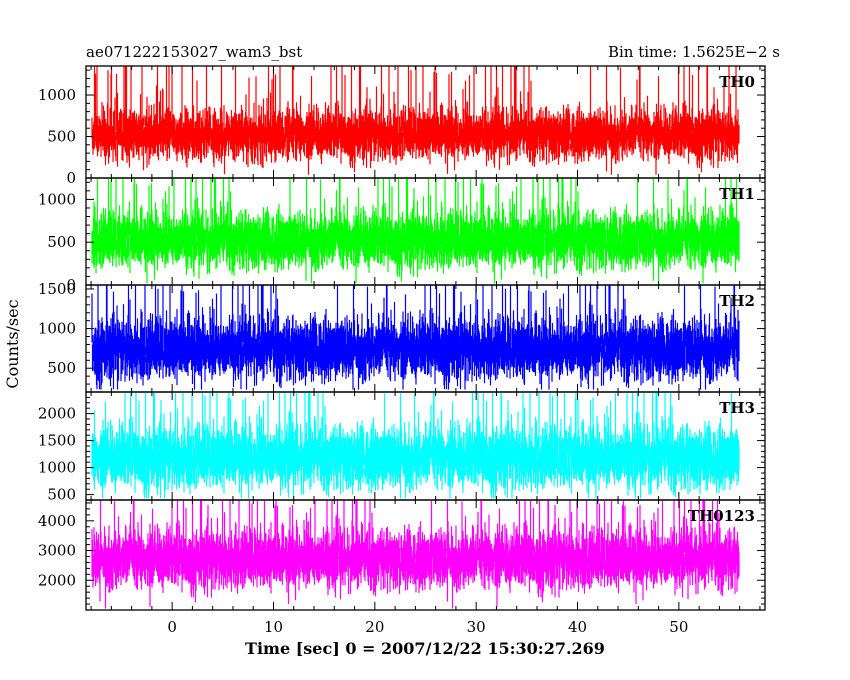  Describe the element at coordinates (737, 194) in the screenshot. I see `panel-label-th1: TH1` at that location.